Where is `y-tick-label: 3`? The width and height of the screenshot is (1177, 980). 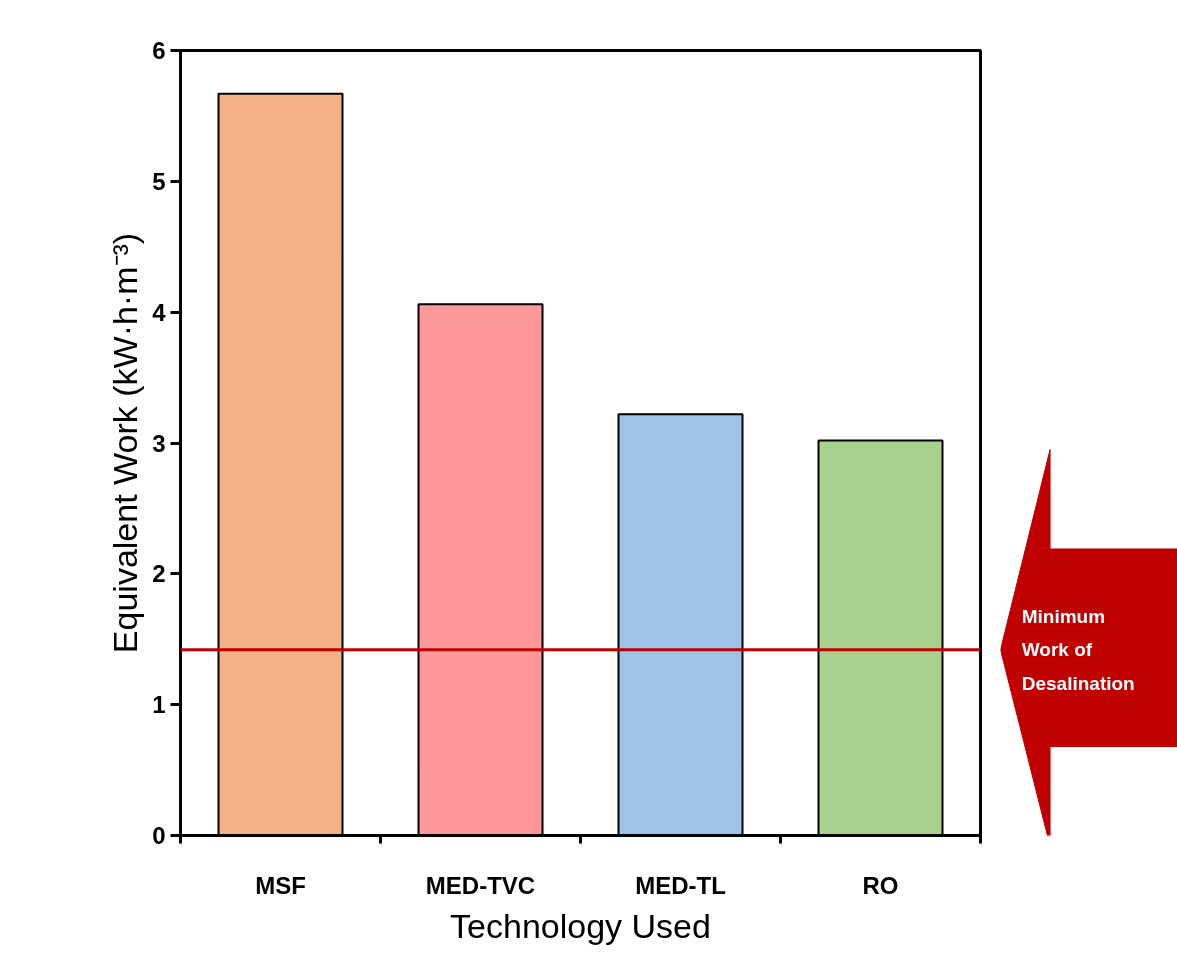 y-tick-label: 3 is located at coordinates (159, 443).